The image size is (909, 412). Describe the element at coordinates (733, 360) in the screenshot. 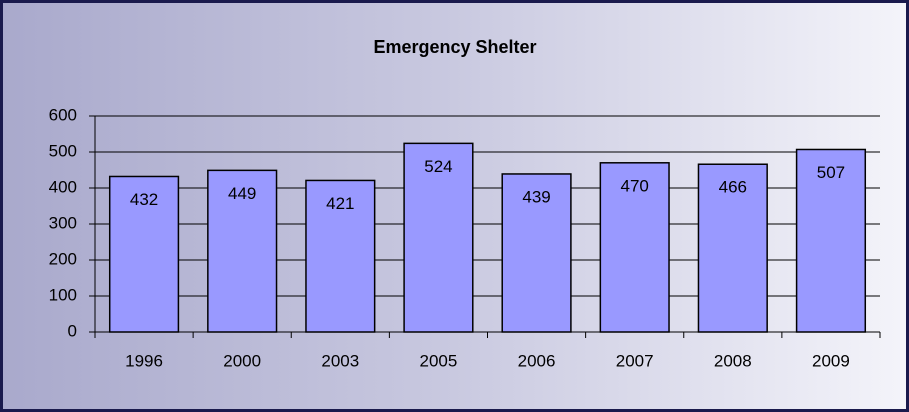

I see `x-tick-label: 2008` at that location.